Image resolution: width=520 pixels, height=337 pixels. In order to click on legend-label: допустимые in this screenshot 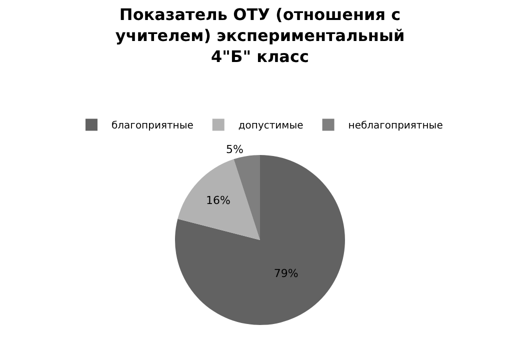, I will do `click(271, 126)`.